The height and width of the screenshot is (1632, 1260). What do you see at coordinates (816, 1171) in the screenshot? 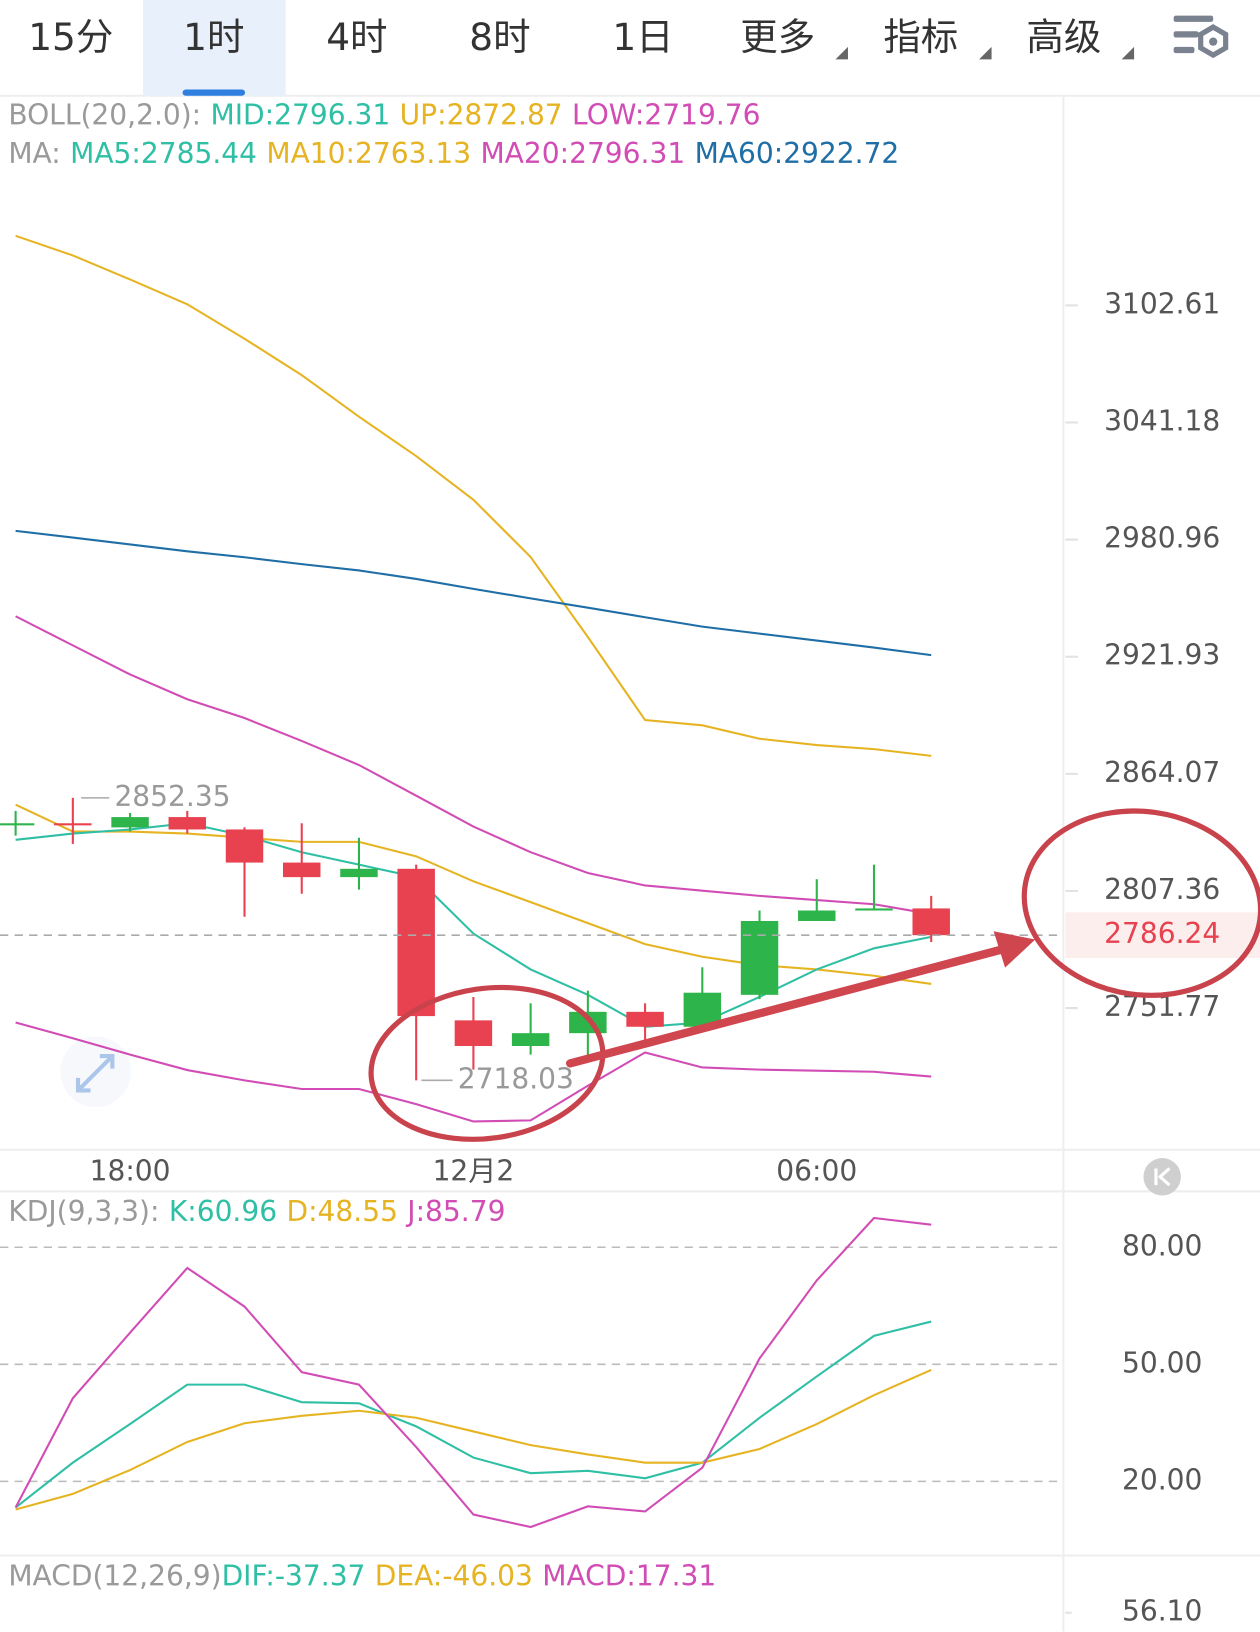
I see `x-tick-label: 06:00` at bounding box center [816, 1171].